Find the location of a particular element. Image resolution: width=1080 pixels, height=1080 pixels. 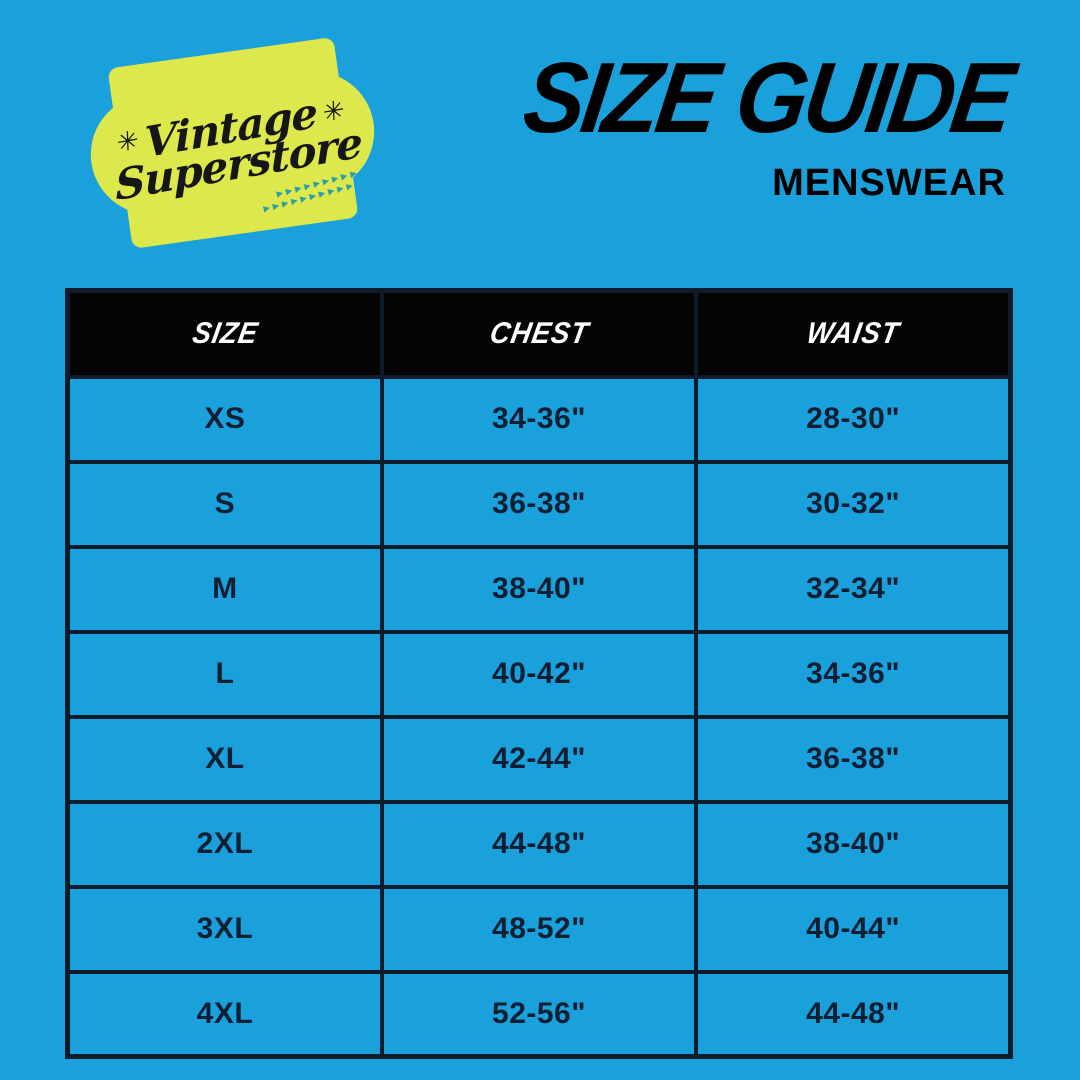

cell-chest: 42-44" is located at coordinates (539, 759).